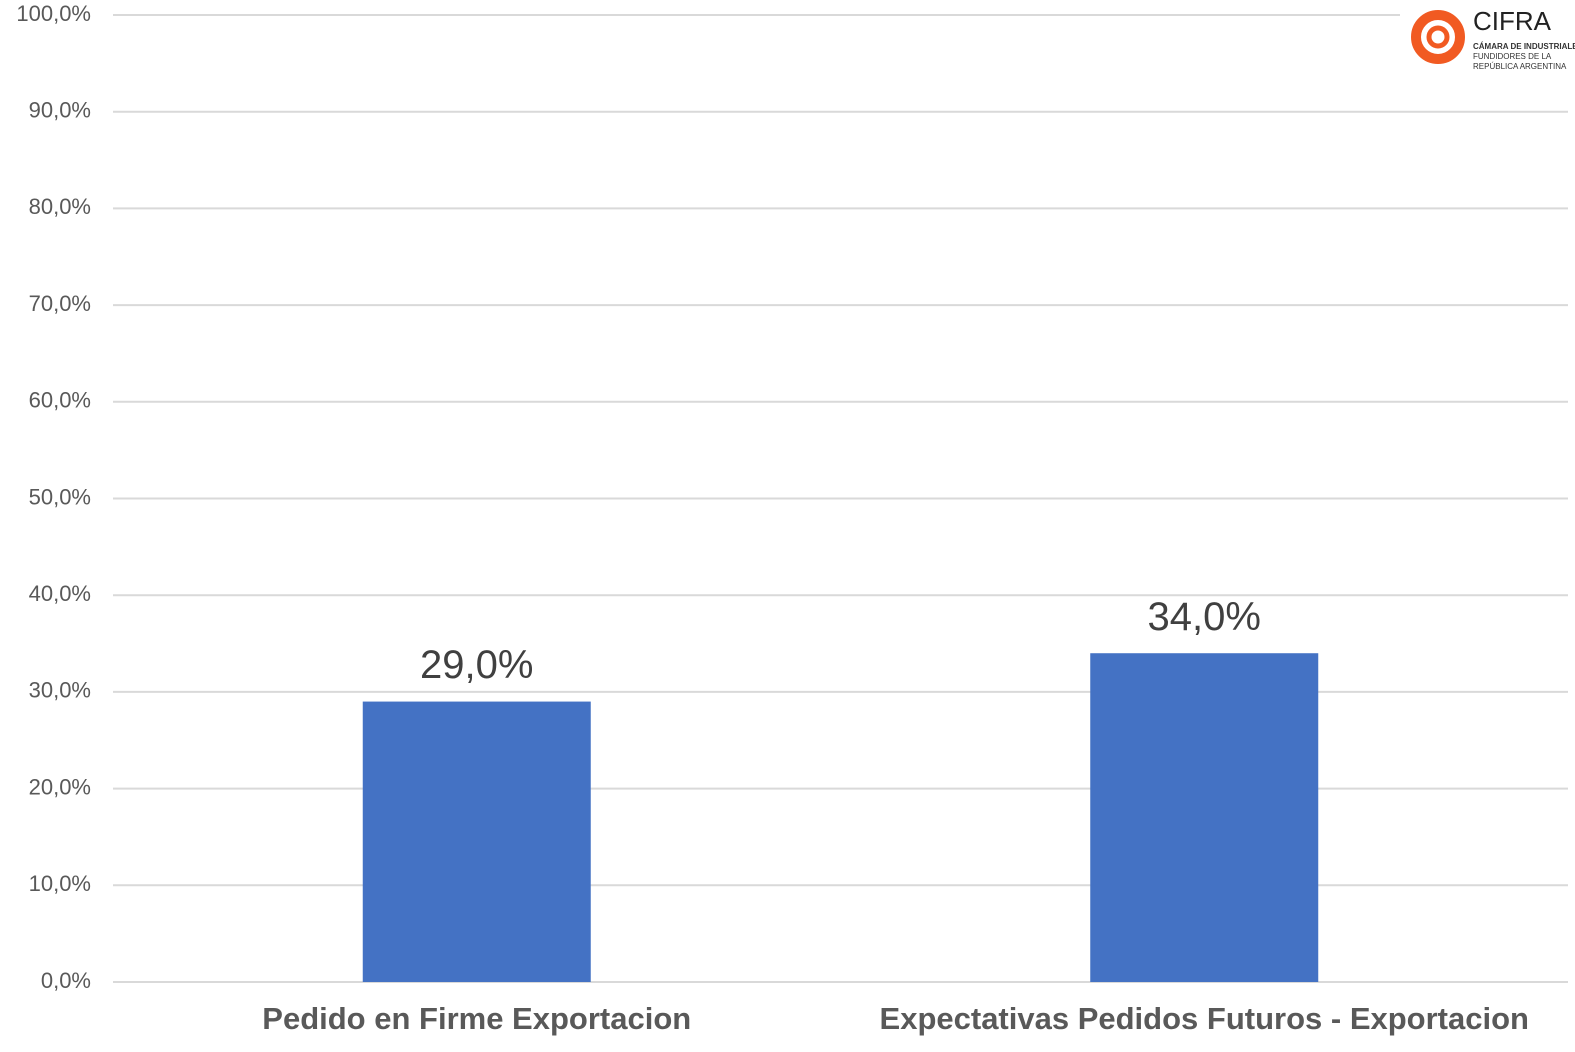  What do you see at coordinates (60, 883) in the screenshot?
I see `y-tick-label: 10,0%` at bounding box center [60, 883].